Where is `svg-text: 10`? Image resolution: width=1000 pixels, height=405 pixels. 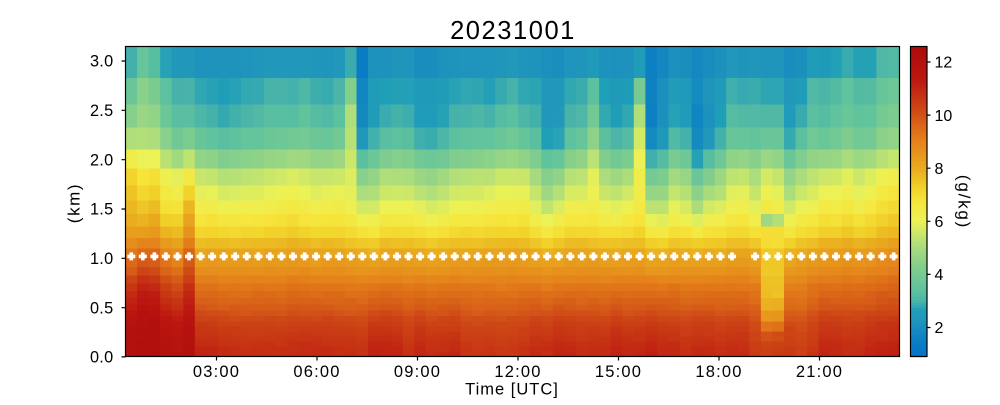
svg-text: 10 is located at coordinates (944, 116).